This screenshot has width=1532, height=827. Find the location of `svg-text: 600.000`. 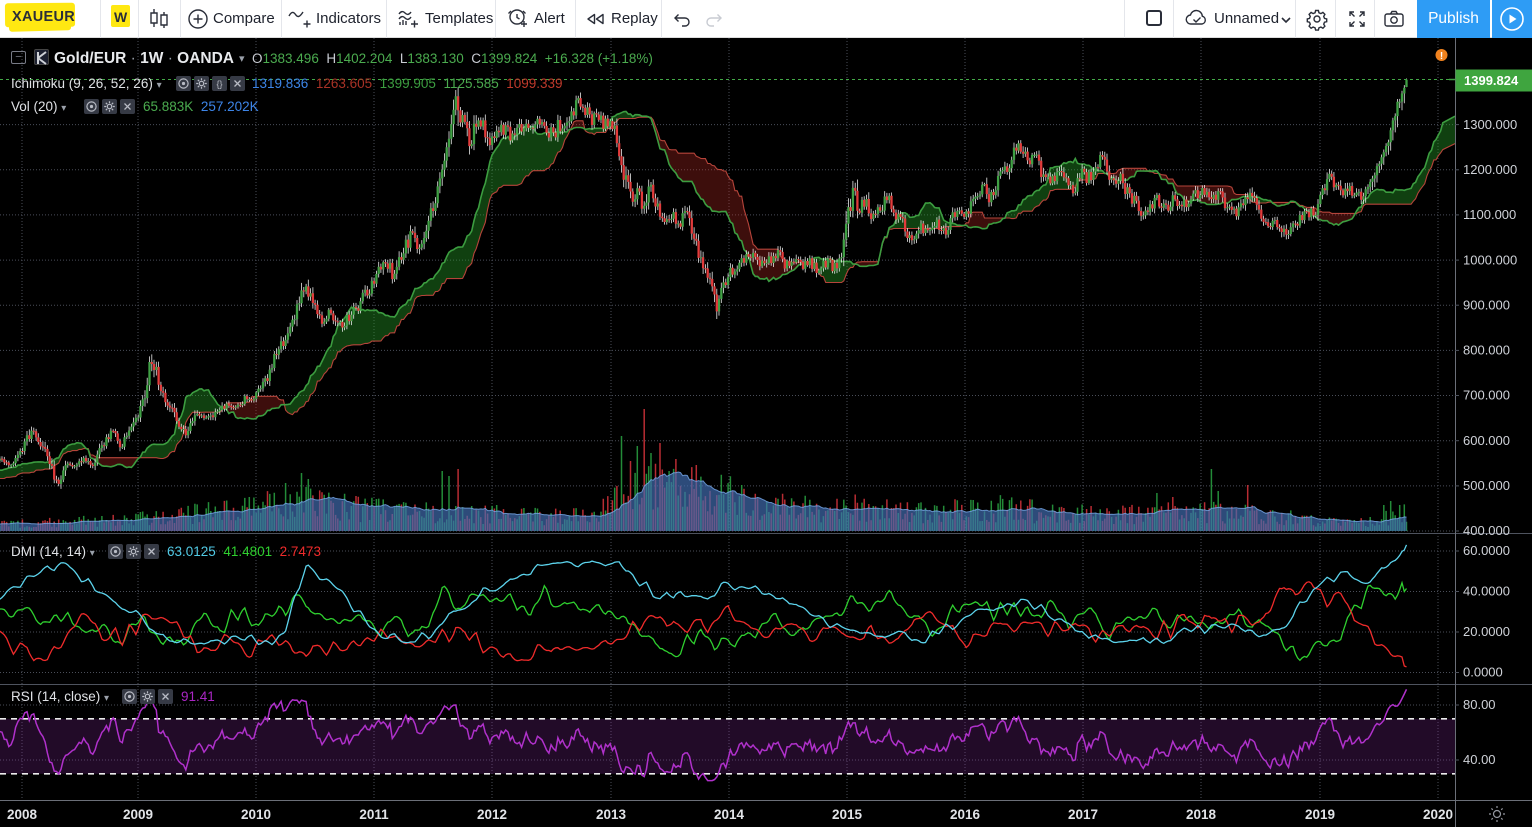

svg-text: 600.000 is located at coordinates (1486, 440).